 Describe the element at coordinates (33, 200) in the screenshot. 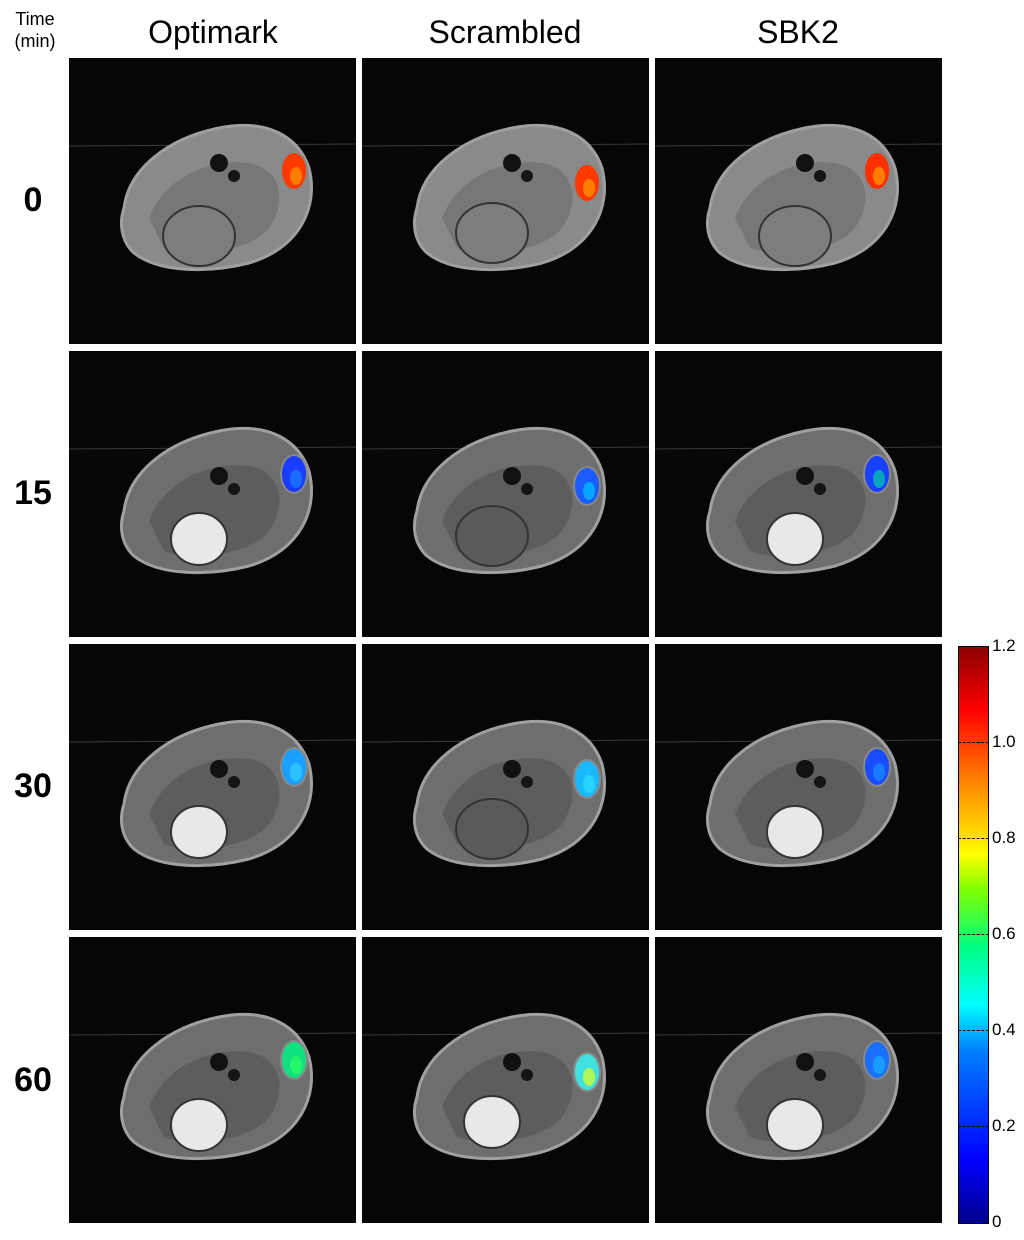

I see `row-label-0: 0` at that location.